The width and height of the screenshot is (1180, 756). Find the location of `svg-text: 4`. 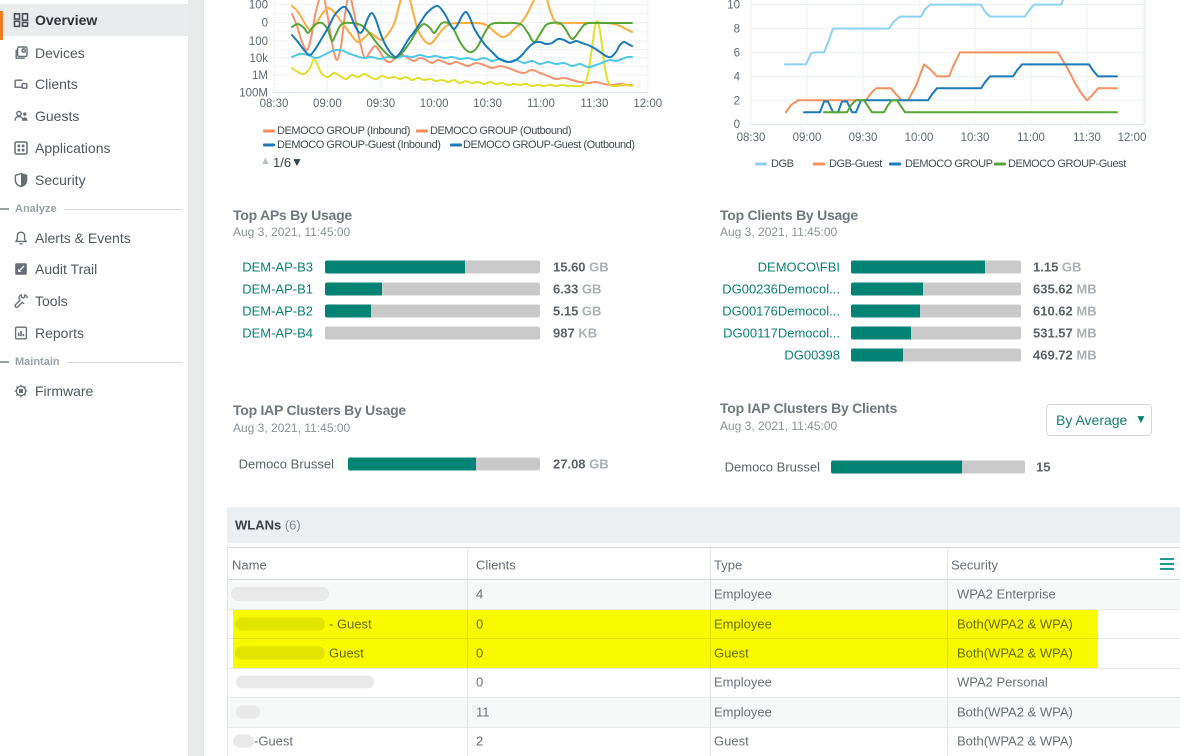

svg-text: 4 is located at coordinates (737, 77).